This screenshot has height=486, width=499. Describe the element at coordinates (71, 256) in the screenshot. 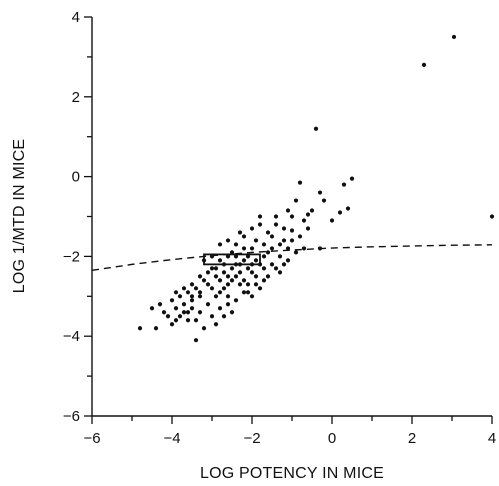

I see `y-tick-label: −2` at that location.